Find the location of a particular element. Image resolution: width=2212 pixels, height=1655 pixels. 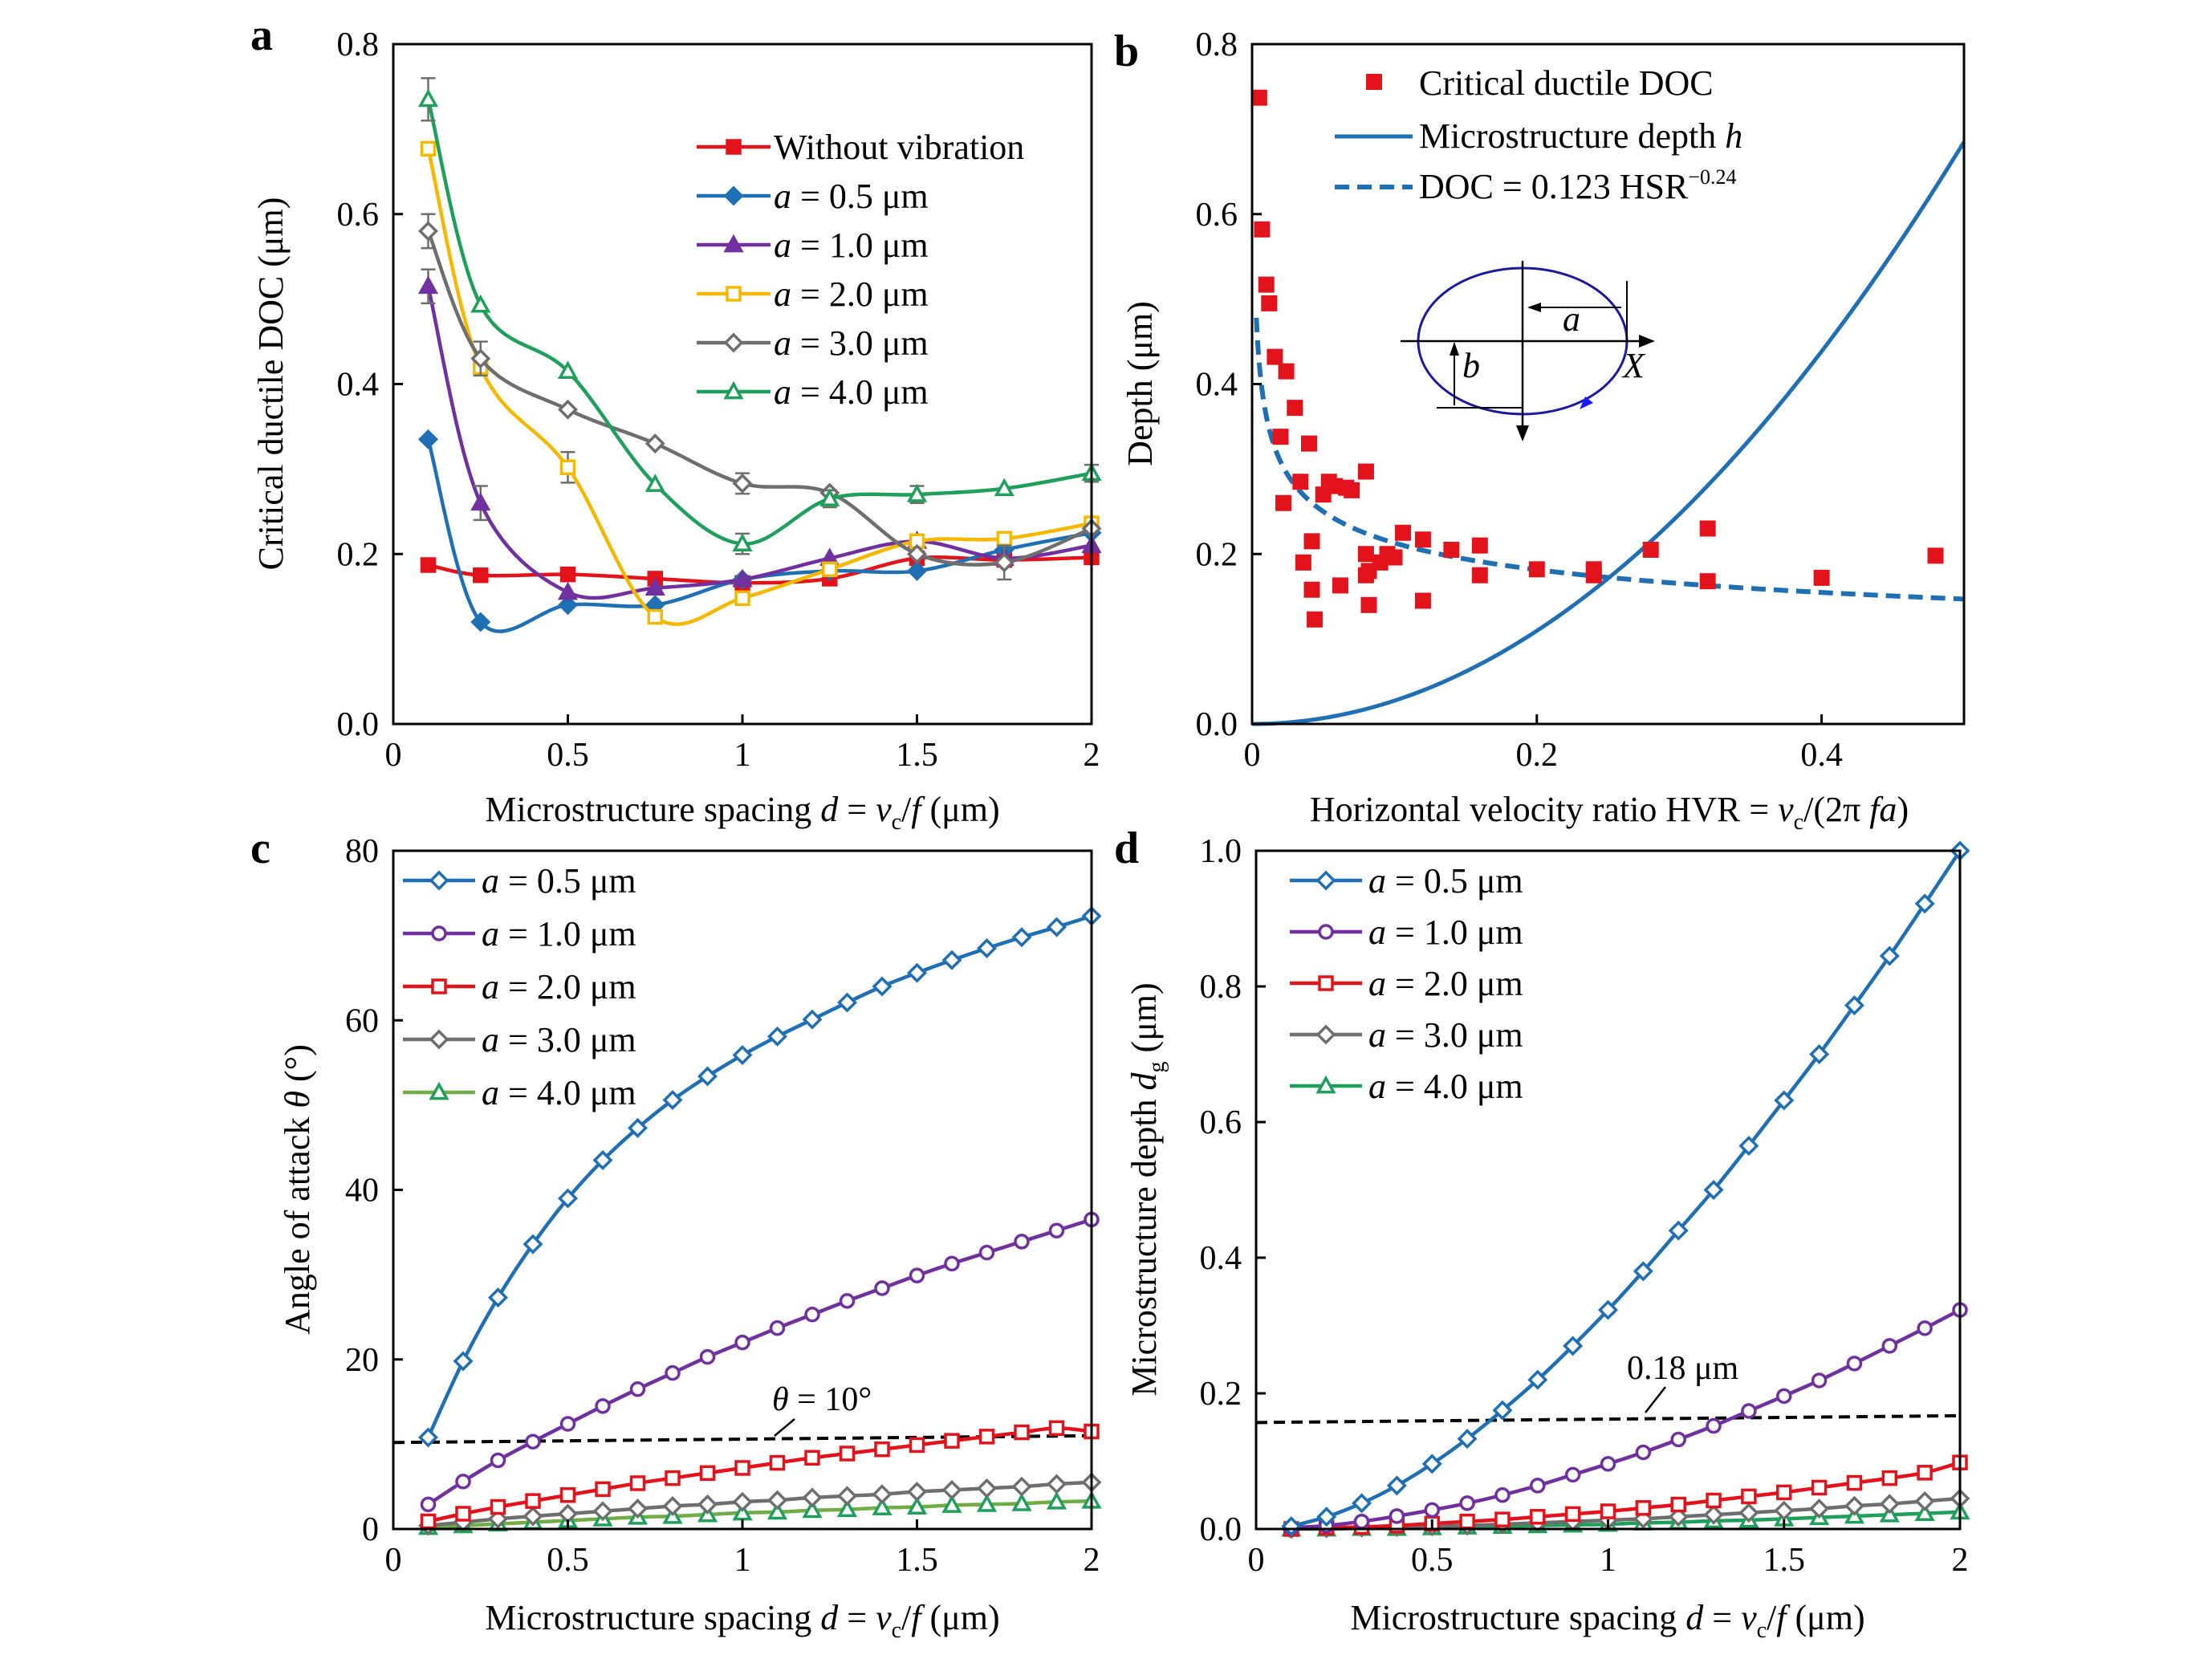

panel-c-x-tick-label: 0.5 is located at coordinates (568, 1560).